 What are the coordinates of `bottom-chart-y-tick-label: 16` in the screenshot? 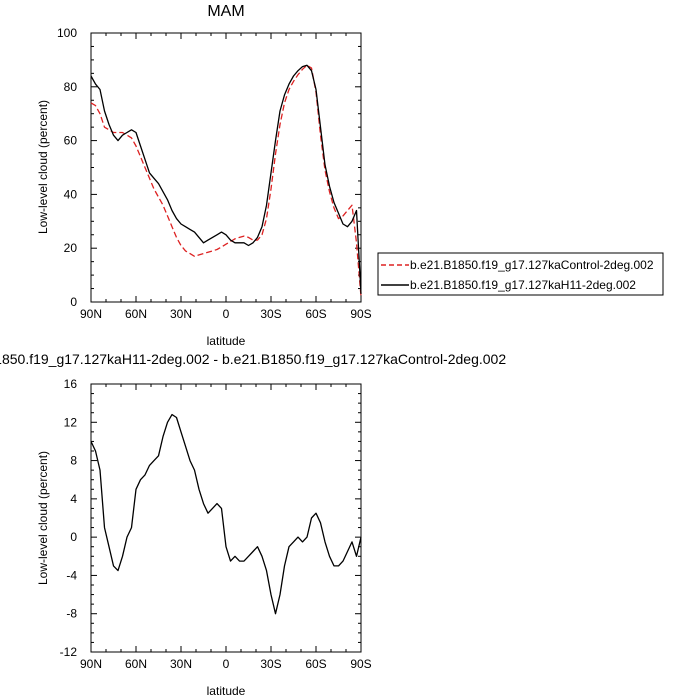 It's located at (71, 384).